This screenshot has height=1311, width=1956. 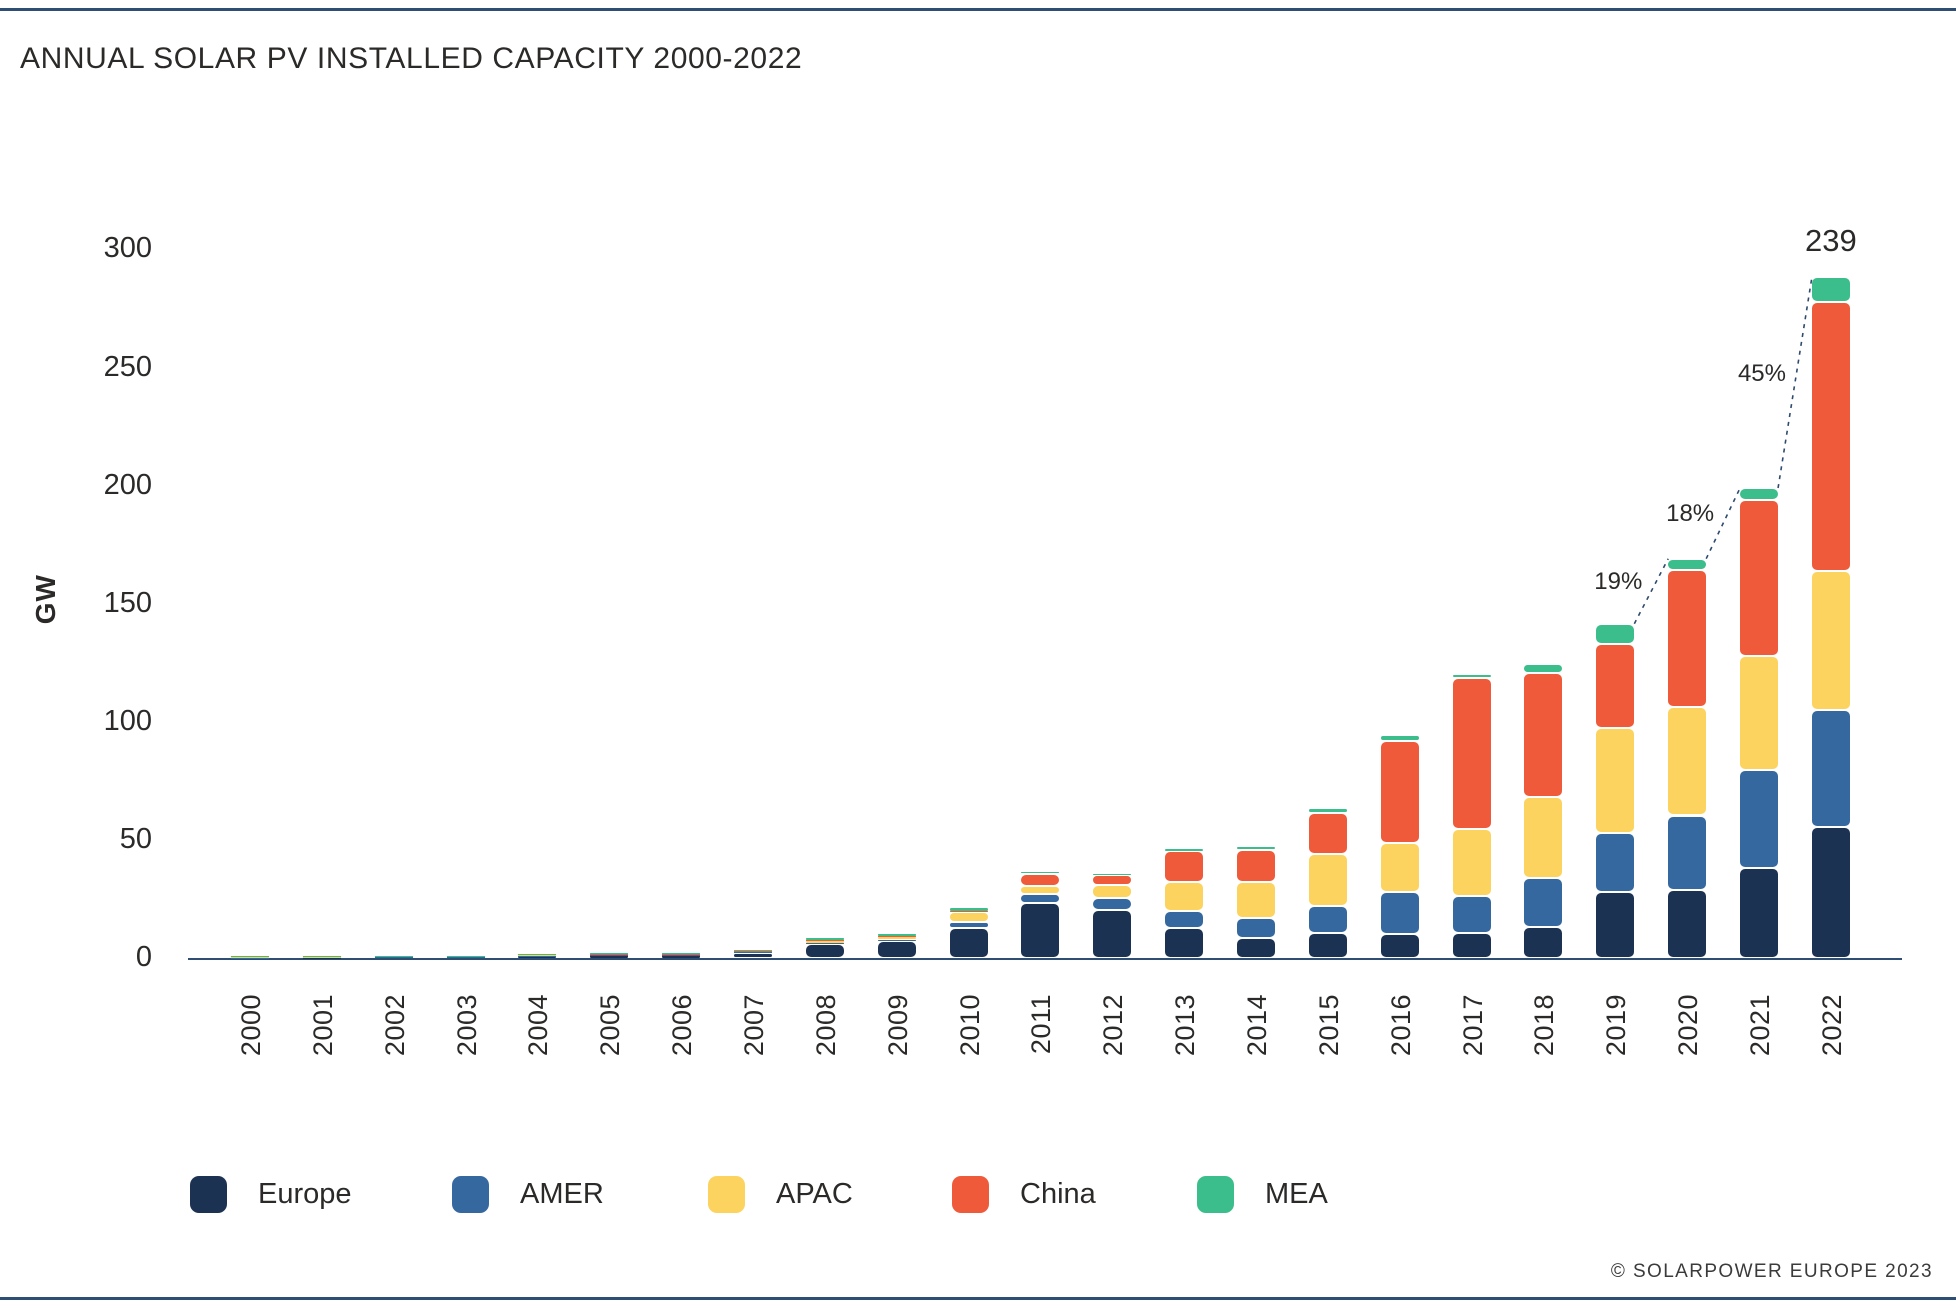 I want to click on bar-segment-amer-2013, so click(x=1184, y=919).